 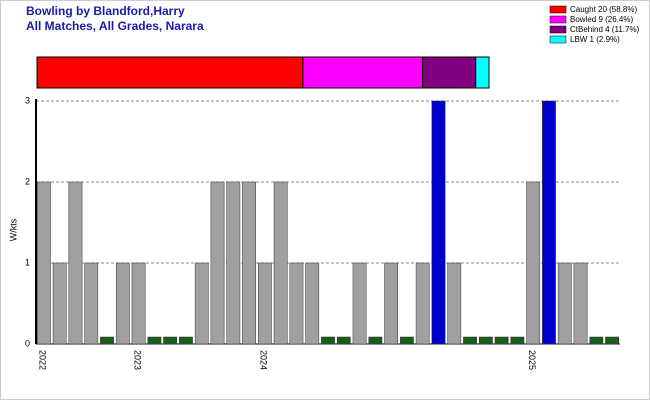 I want to click on y-tick-label: 0, so click(x=27, y=343).